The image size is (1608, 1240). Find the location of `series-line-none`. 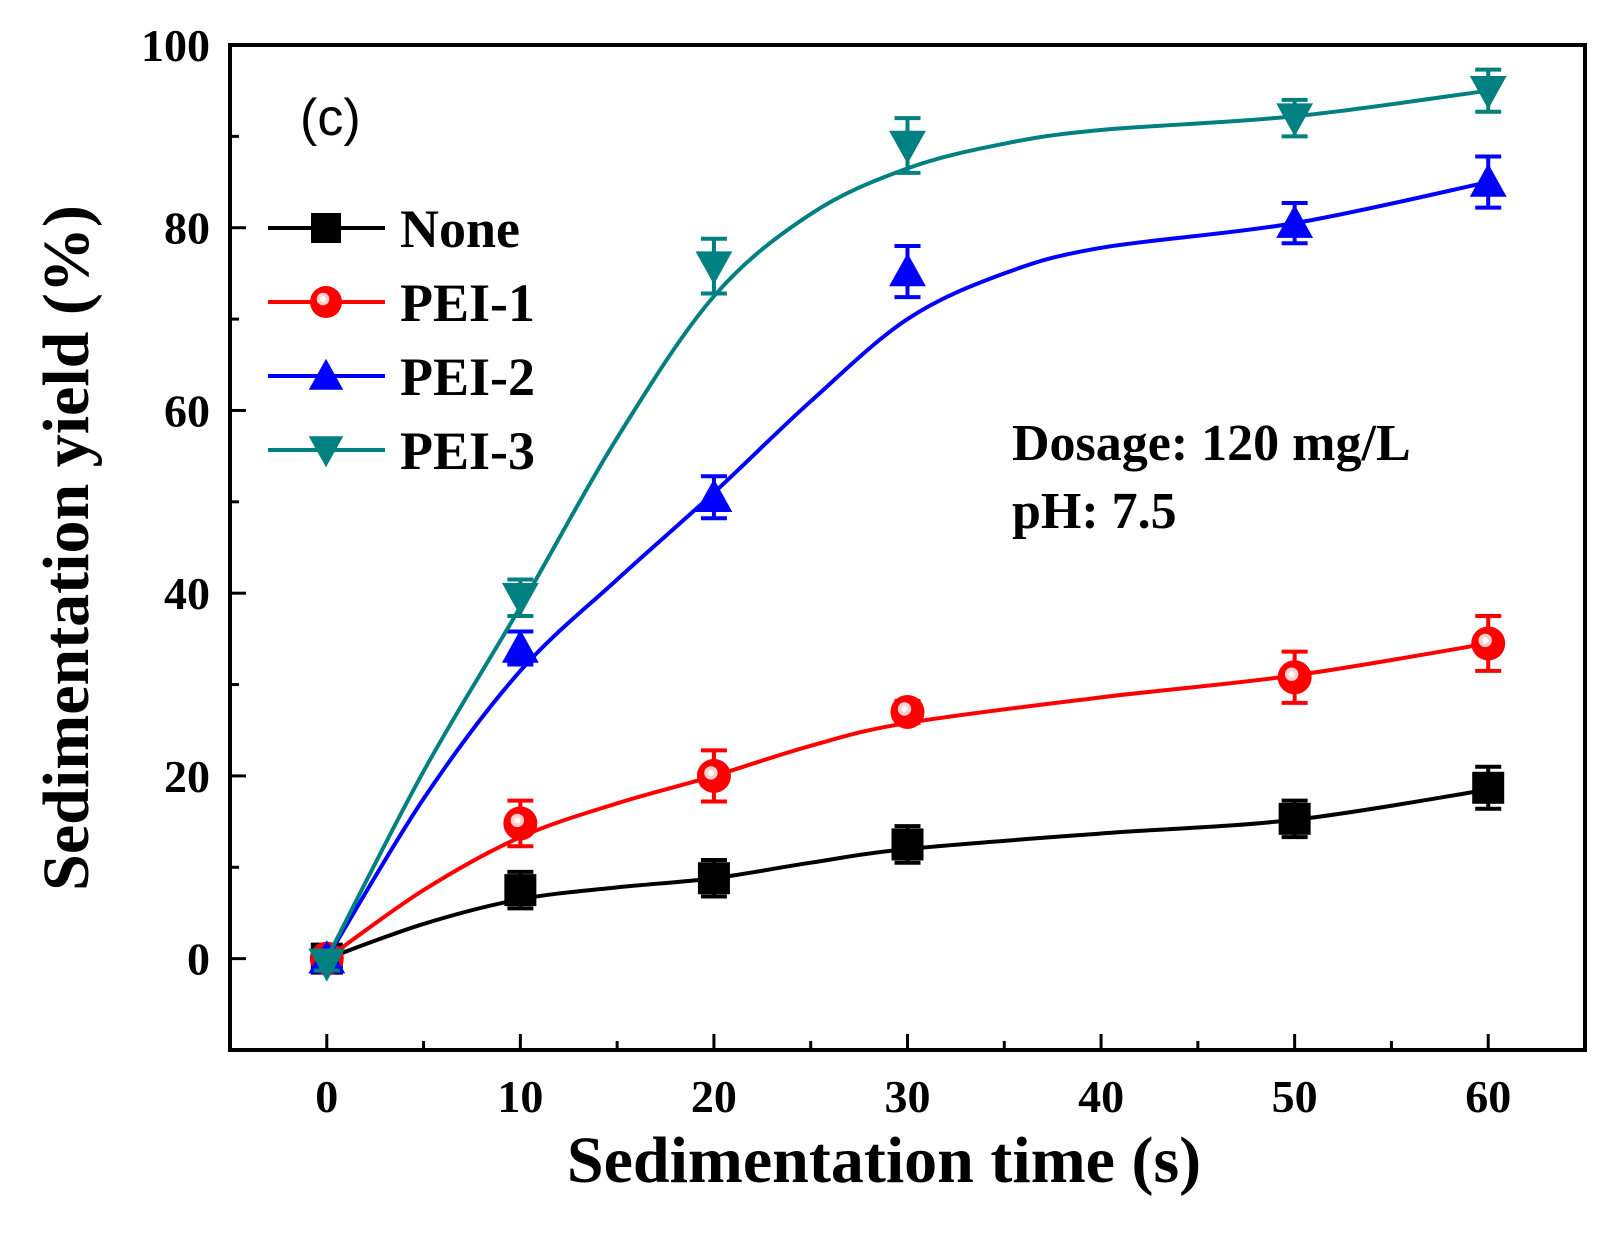

series-line-none is located at coordinates (907, 874).